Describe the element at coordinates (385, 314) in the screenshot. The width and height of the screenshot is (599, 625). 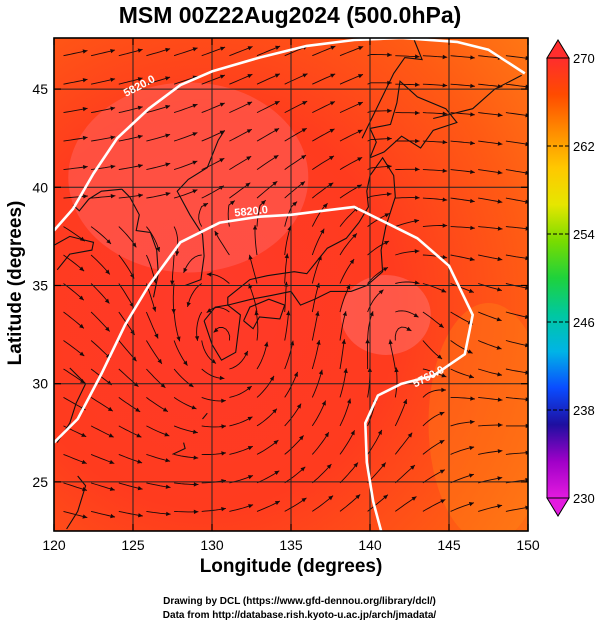
I see `warm-core-east` at that location.